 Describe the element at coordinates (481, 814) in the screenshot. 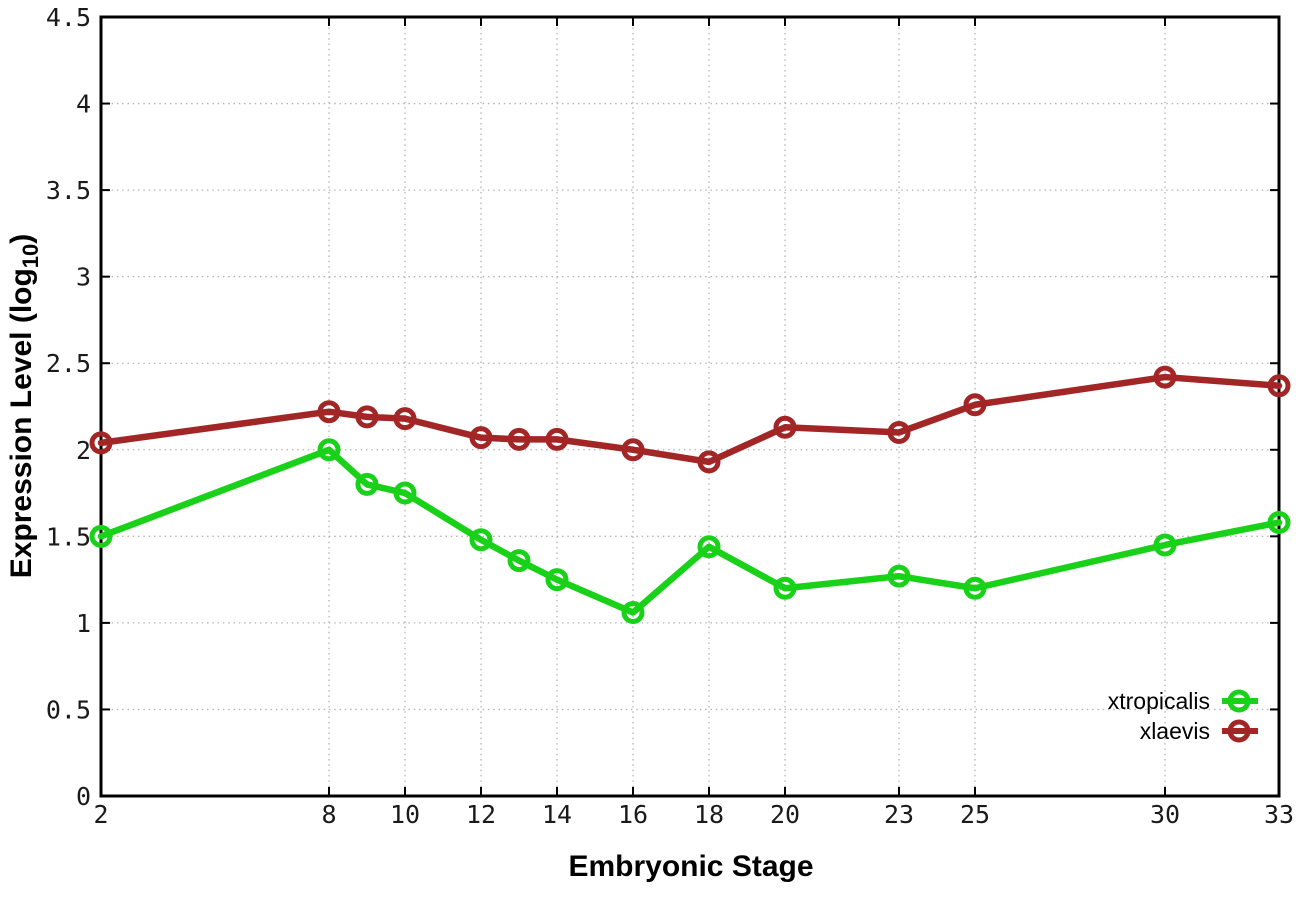

I see `x-tick-label: 12` at that location.